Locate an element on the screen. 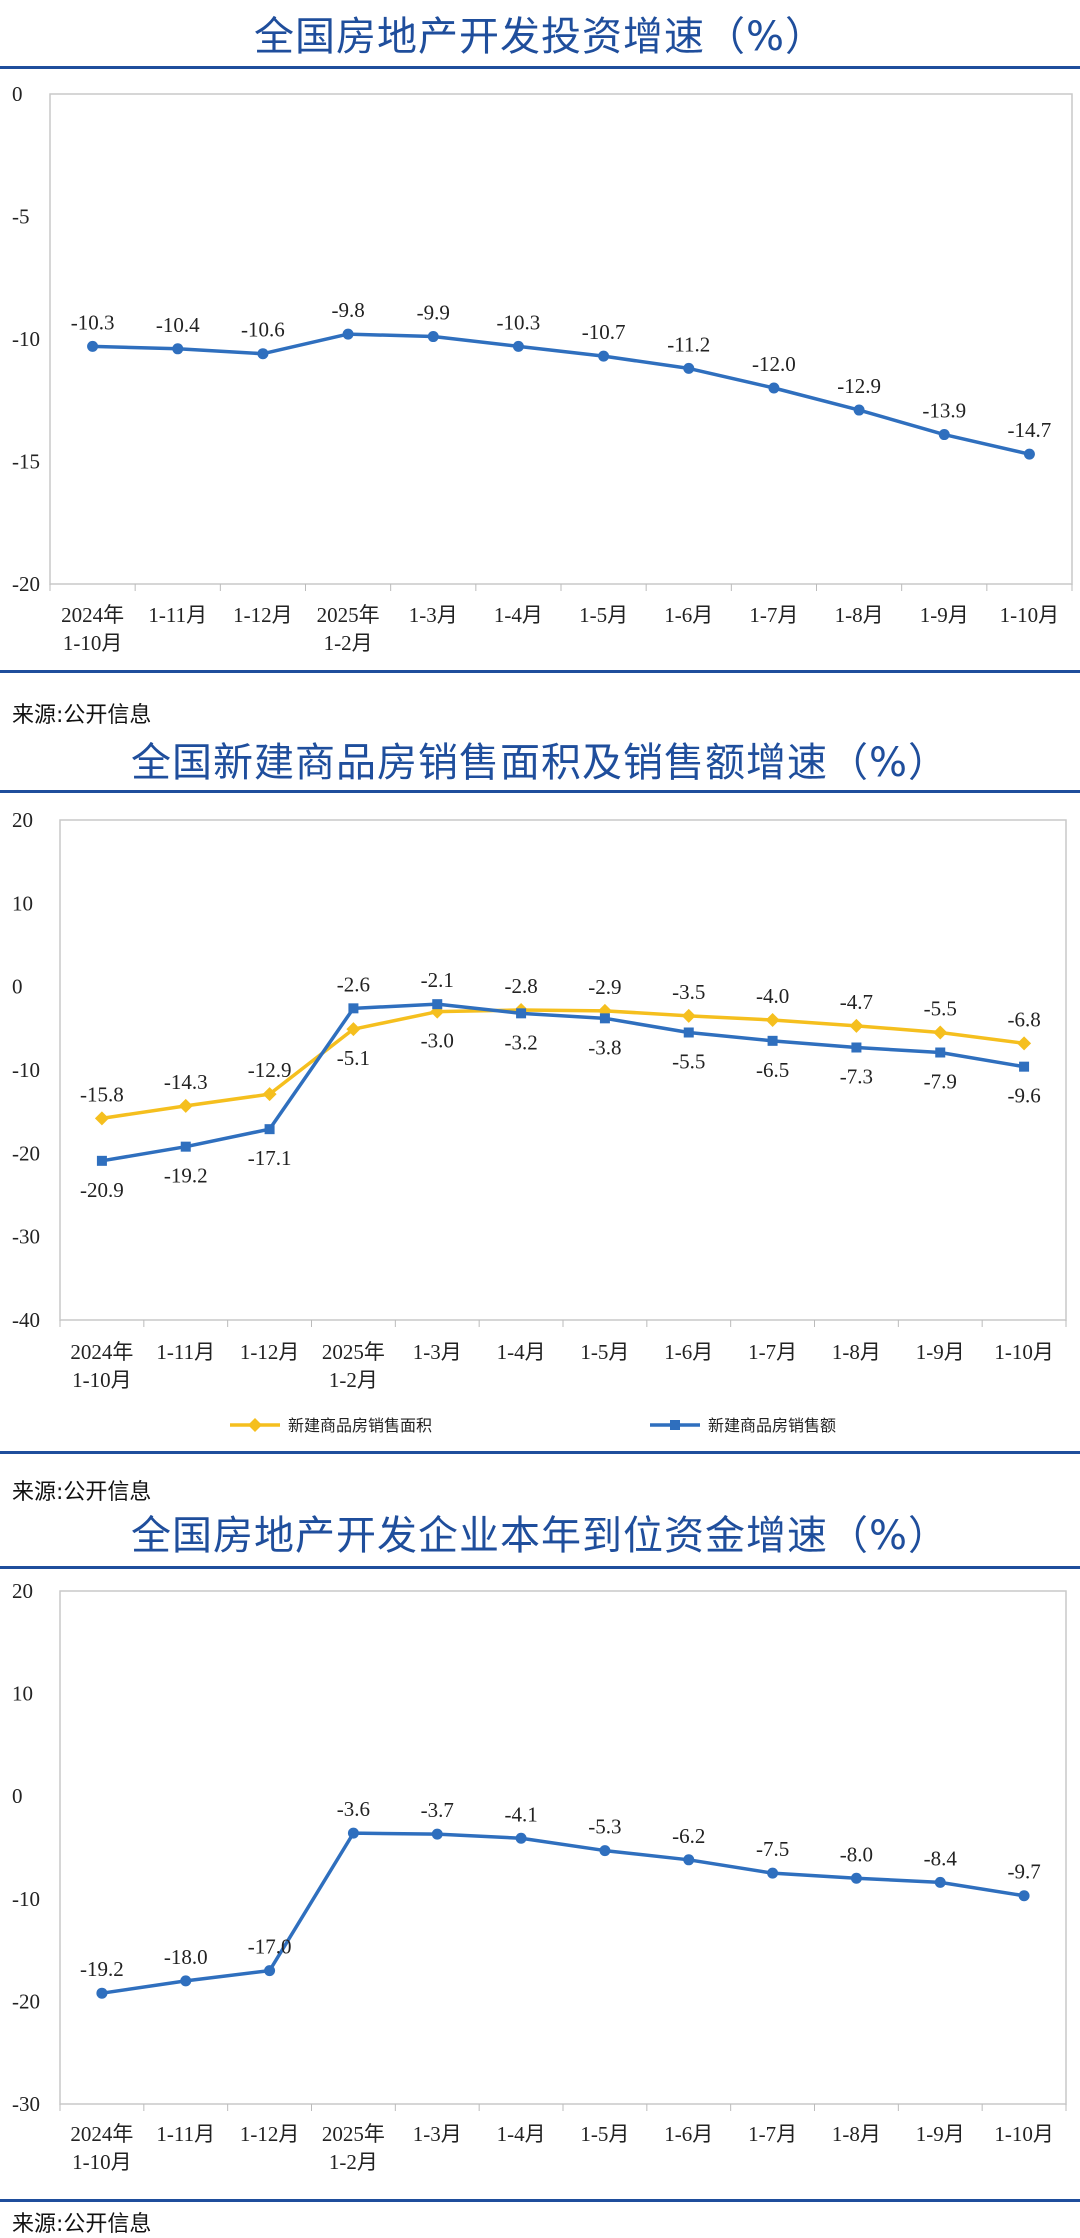 This screenshot has height=2238, width=1080. data-label: -9.6 is located at coordinates (1023, 1096).